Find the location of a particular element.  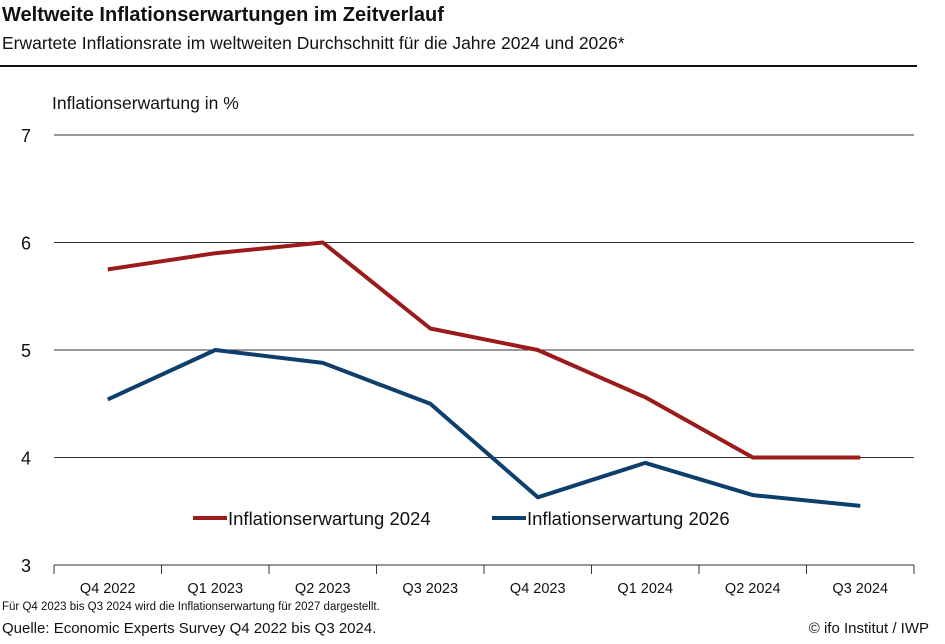

x-tick-label: Q4 2023 is located at coordinates (538, 589).